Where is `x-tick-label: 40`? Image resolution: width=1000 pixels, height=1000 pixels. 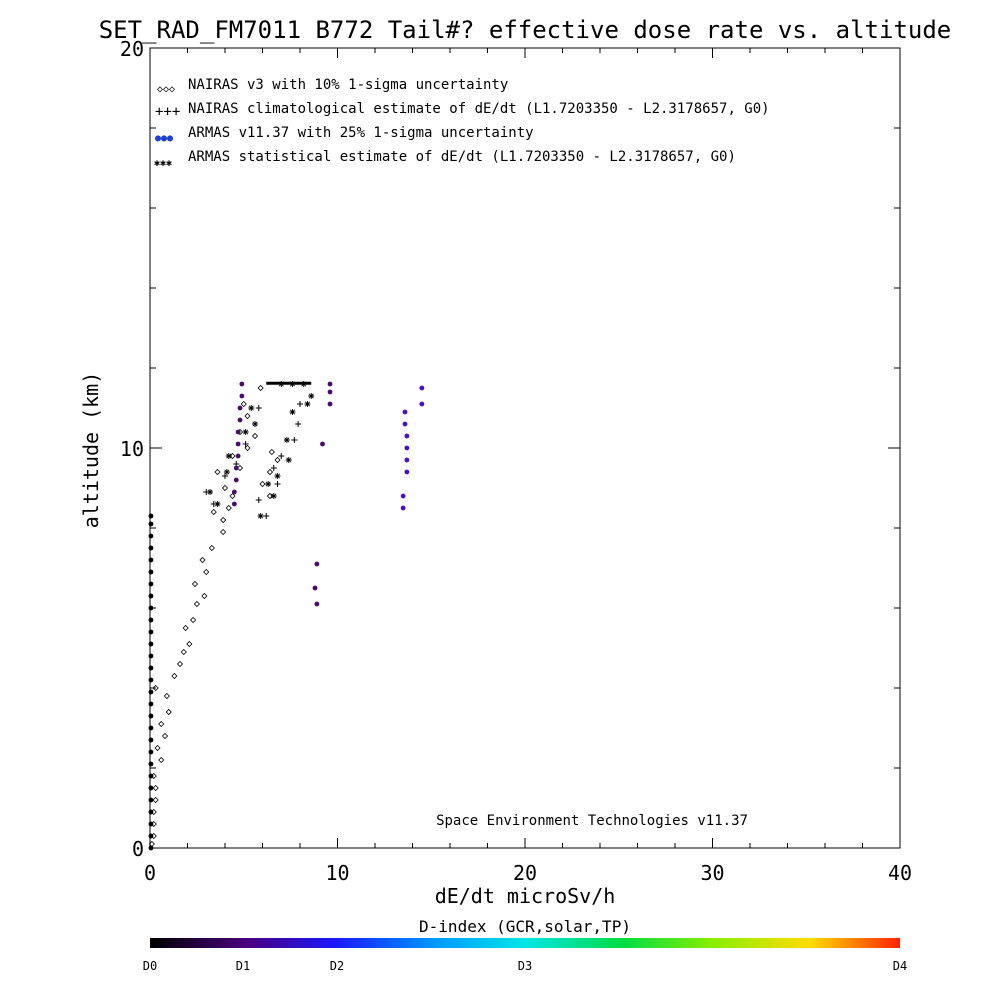
x-tick-label: 40 is located at coordinates (900, 873).